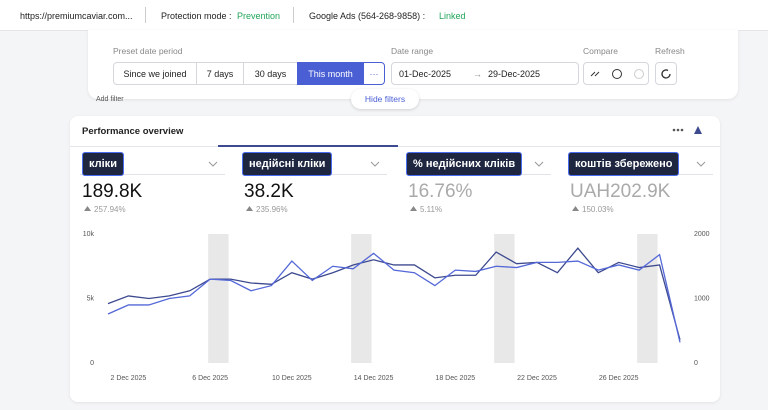 The height and width of the screenshot is (410, 768). What do you see at coordinates (308, 146) in the screenshot?
I see `tab-indicator` at bounding box center [308, 146].